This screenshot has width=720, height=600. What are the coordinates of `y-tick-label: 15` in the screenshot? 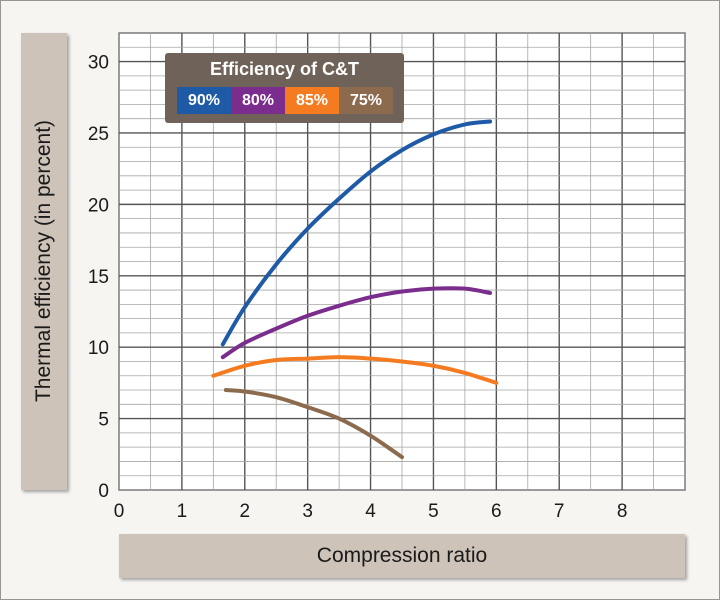 It's located at (98, 277).